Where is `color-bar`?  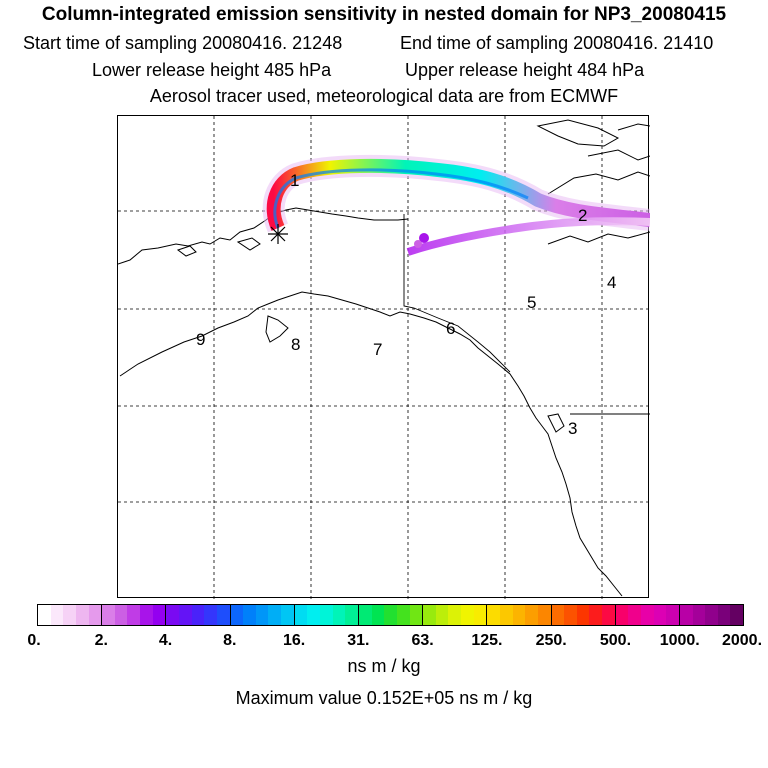
color-bar is located at coordinates (390, 615).